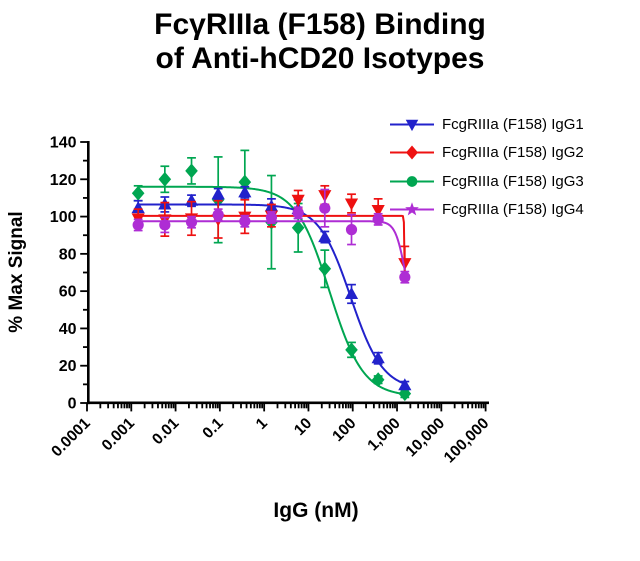  I want to click on legend-label: FcgRIIIa (F158) IgG3, so click(513, 181).